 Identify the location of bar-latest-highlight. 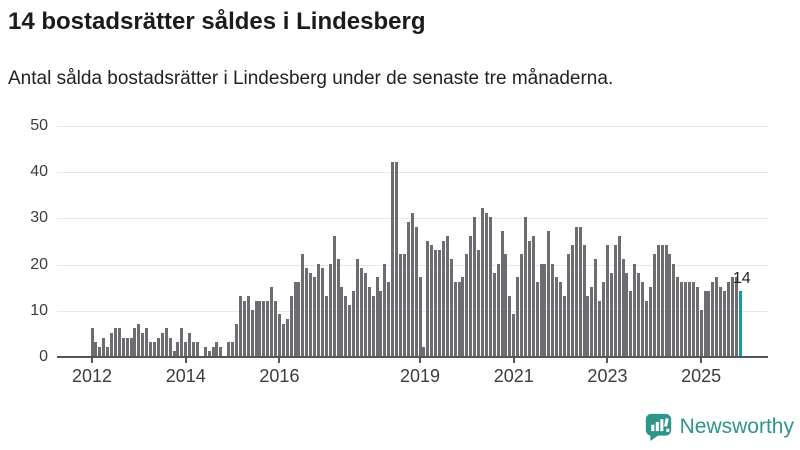
(740, 323).